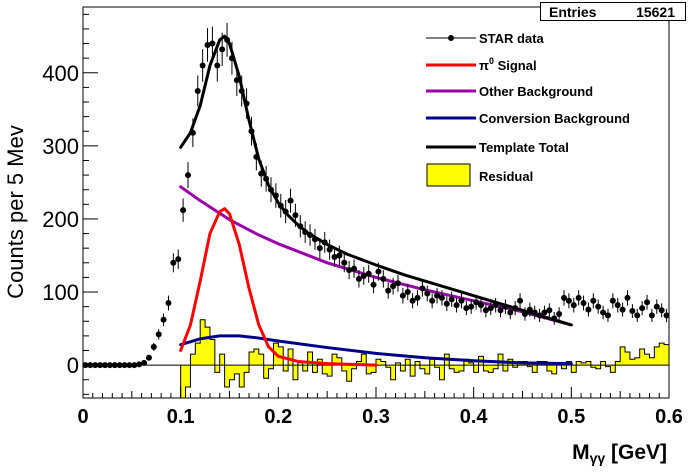 The width and height of the screenshot is (696, 472). I want to click on legend-label-conv: Conversion Background, so click(554, 118).